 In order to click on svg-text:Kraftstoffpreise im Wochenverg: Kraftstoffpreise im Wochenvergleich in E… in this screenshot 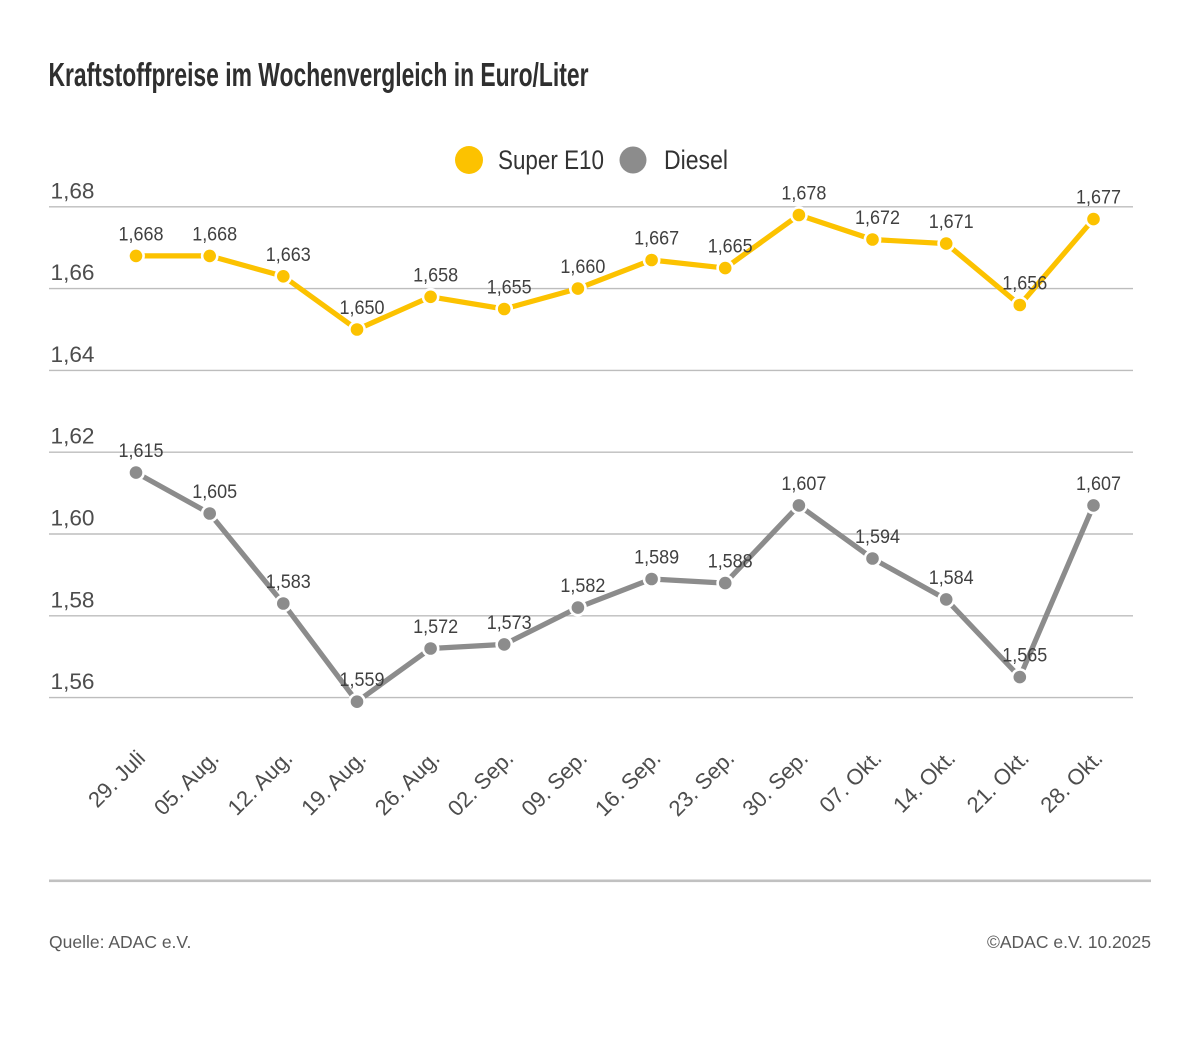, I will do `click(319, 75)`.